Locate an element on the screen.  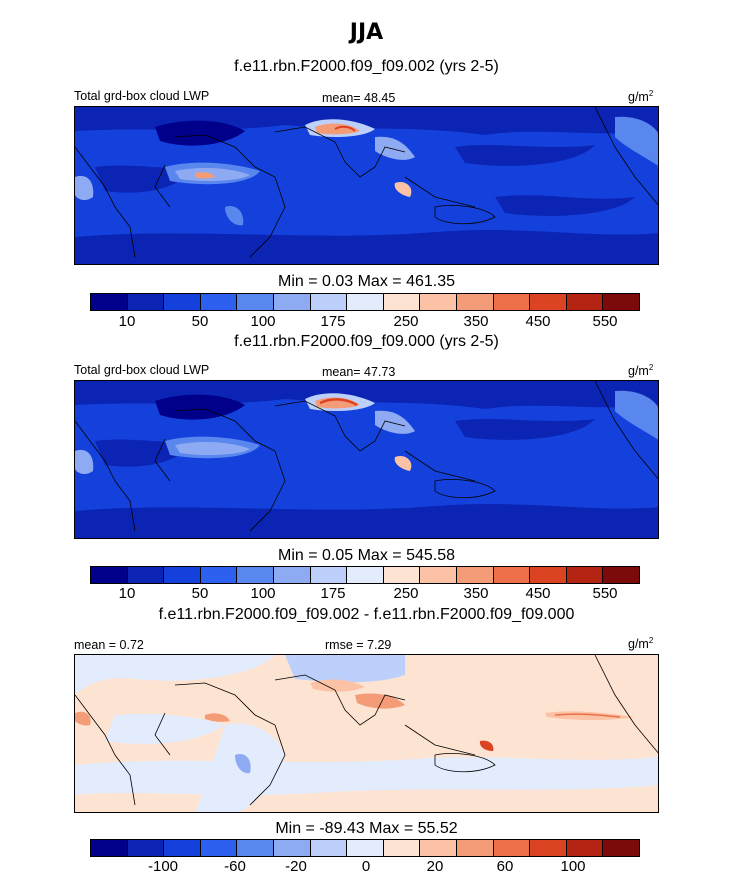
panel3-rmse-label: rmse = 7.29 is located at coordinates (358, 645).